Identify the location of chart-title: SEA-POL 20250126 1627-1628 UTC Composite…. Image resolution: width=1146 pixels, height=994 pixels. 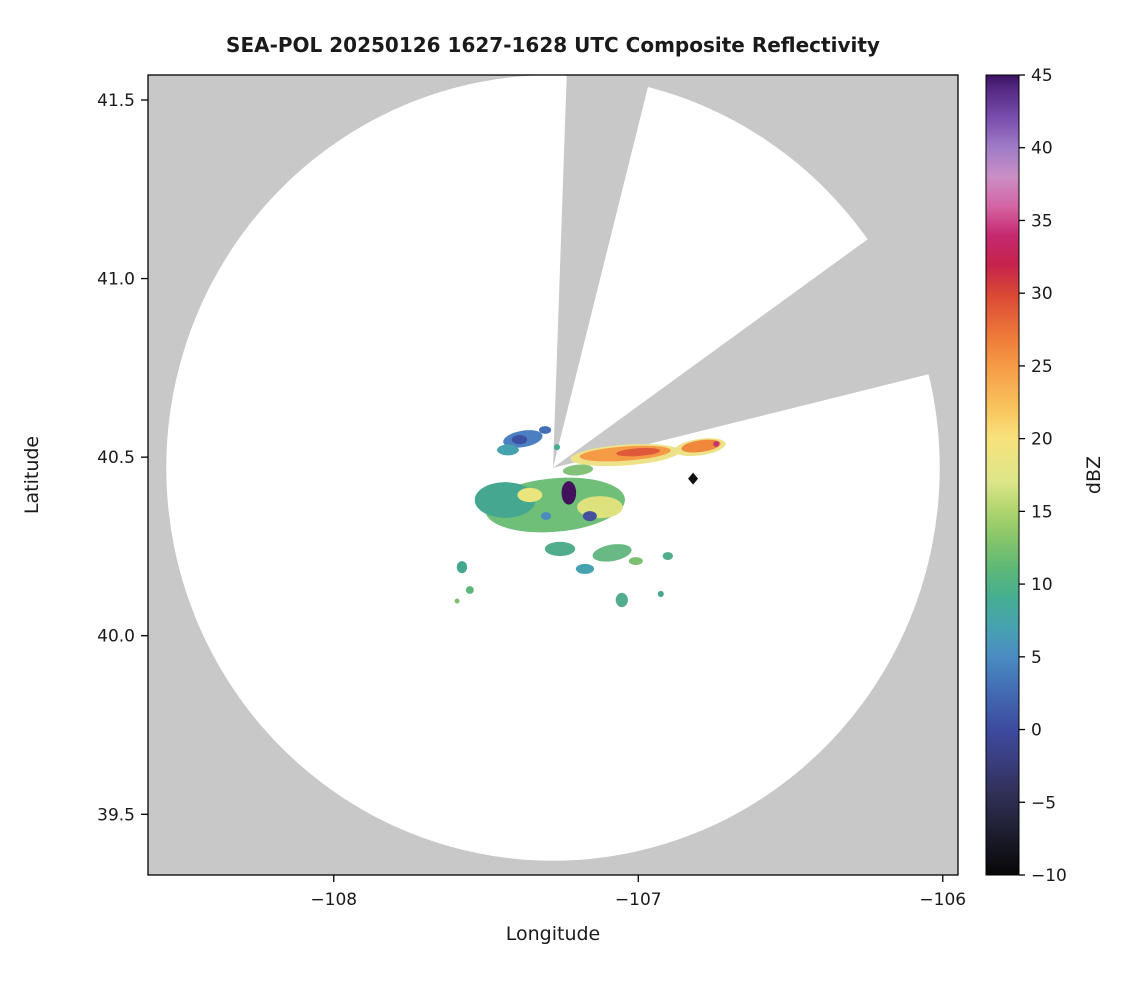
(553, 45).